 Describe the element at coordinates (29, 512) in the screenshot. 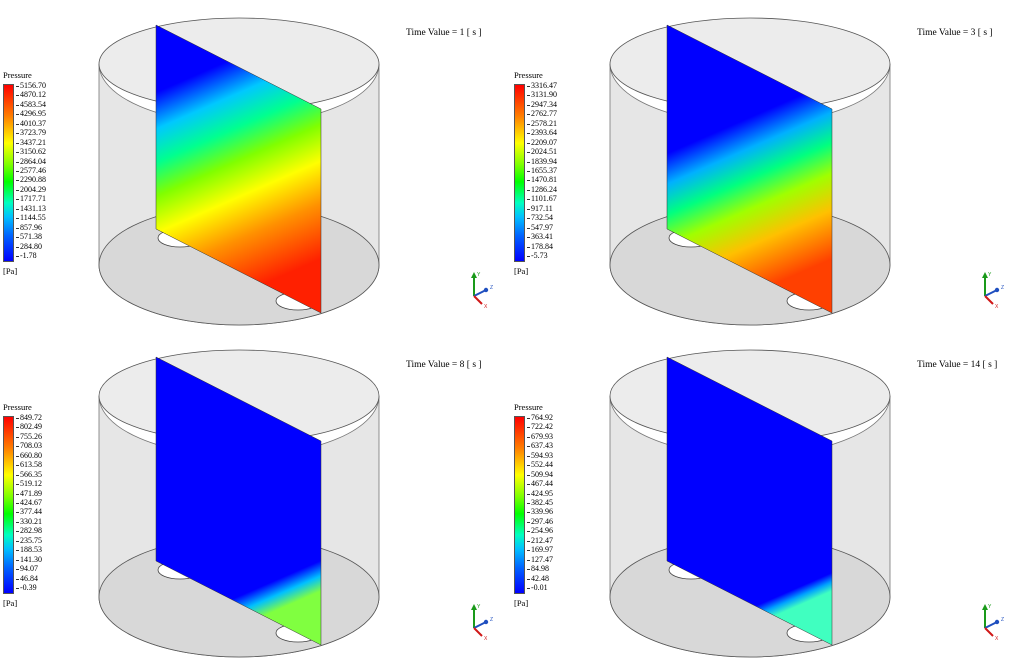

I see `colorbar-tick-label: 377.44` at that location.